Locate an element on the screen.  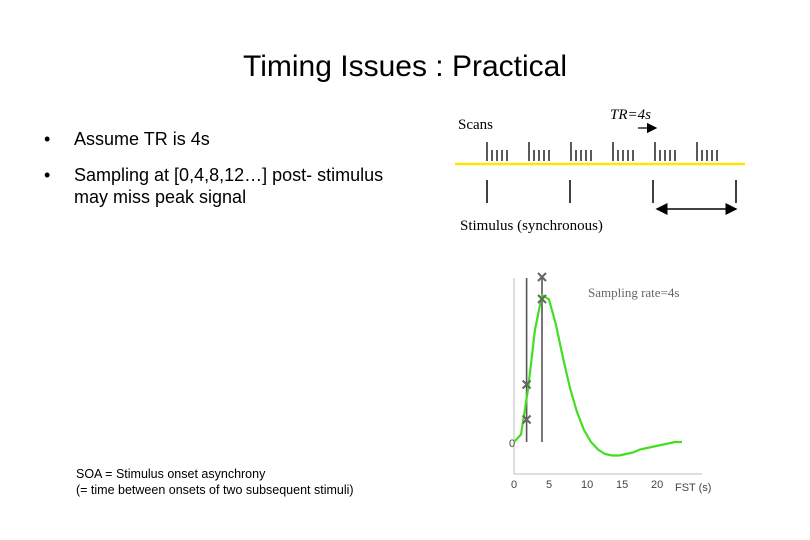
x-tick-label: 5 is located at coordinates (549, 485).